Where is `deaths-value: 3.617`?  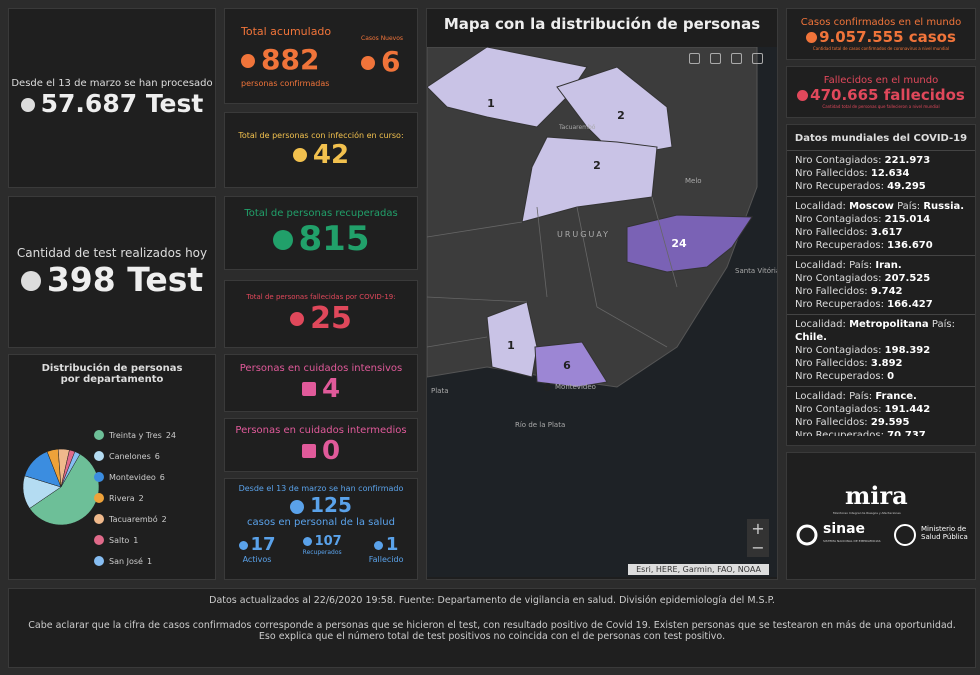
deaths-value: 3.617 is located at coordinates (886, 232).